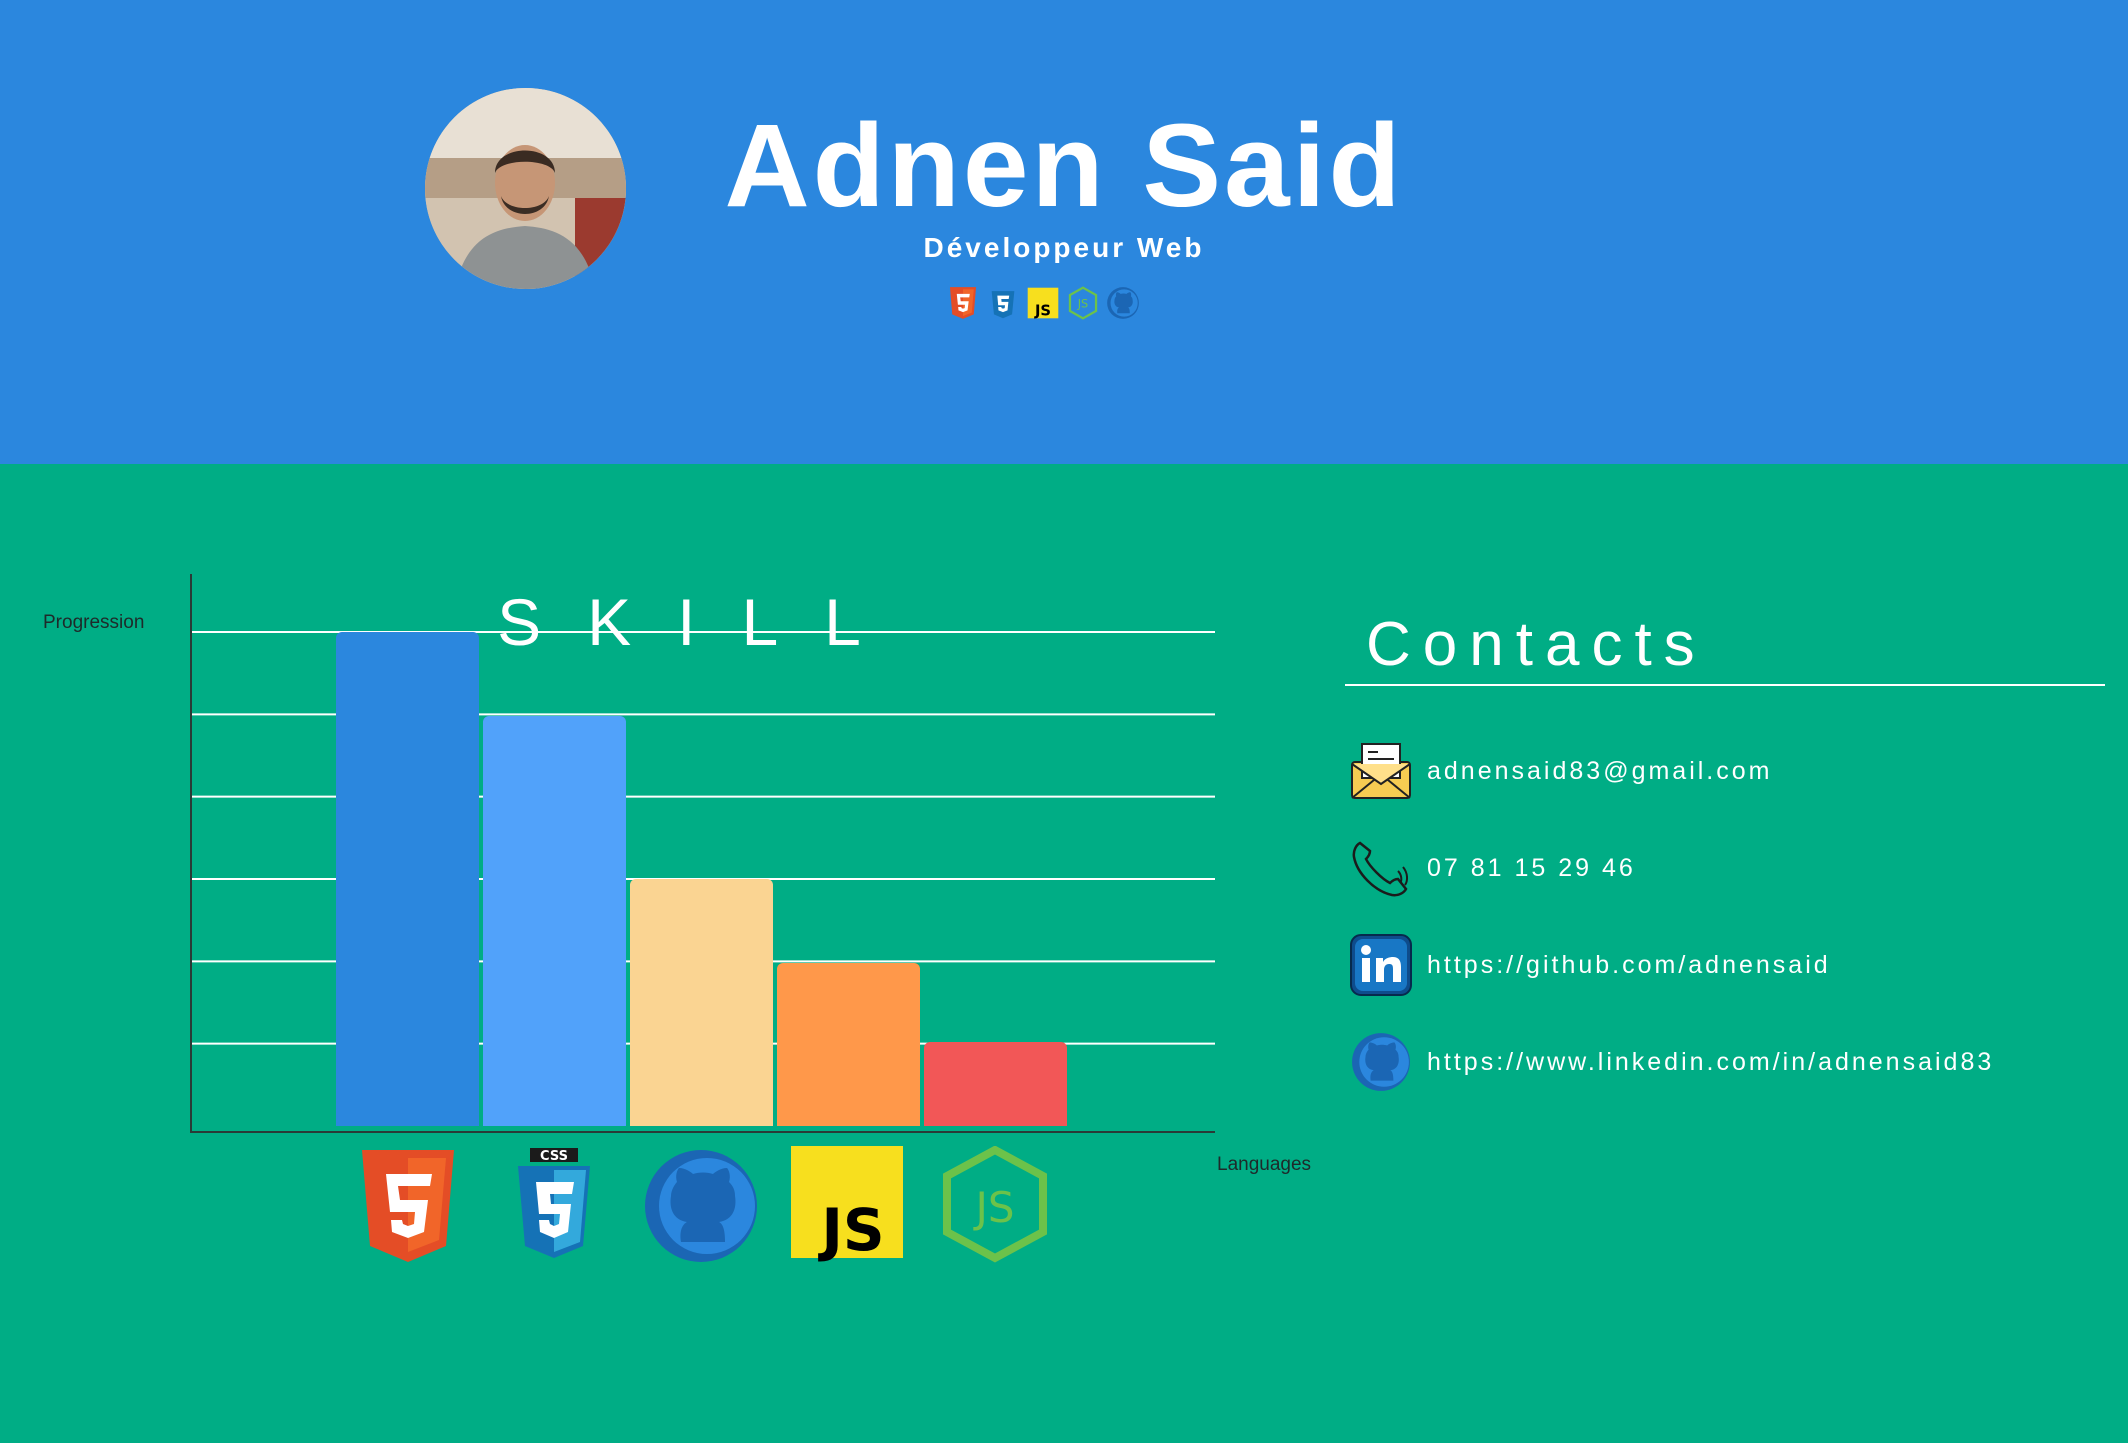 The width and height of the screenshot is (2128, 1443). What do you see at coordinates (1381, 965) in the screenshot?
I see `linkedin-icon` at bounding box center [1381, 965].